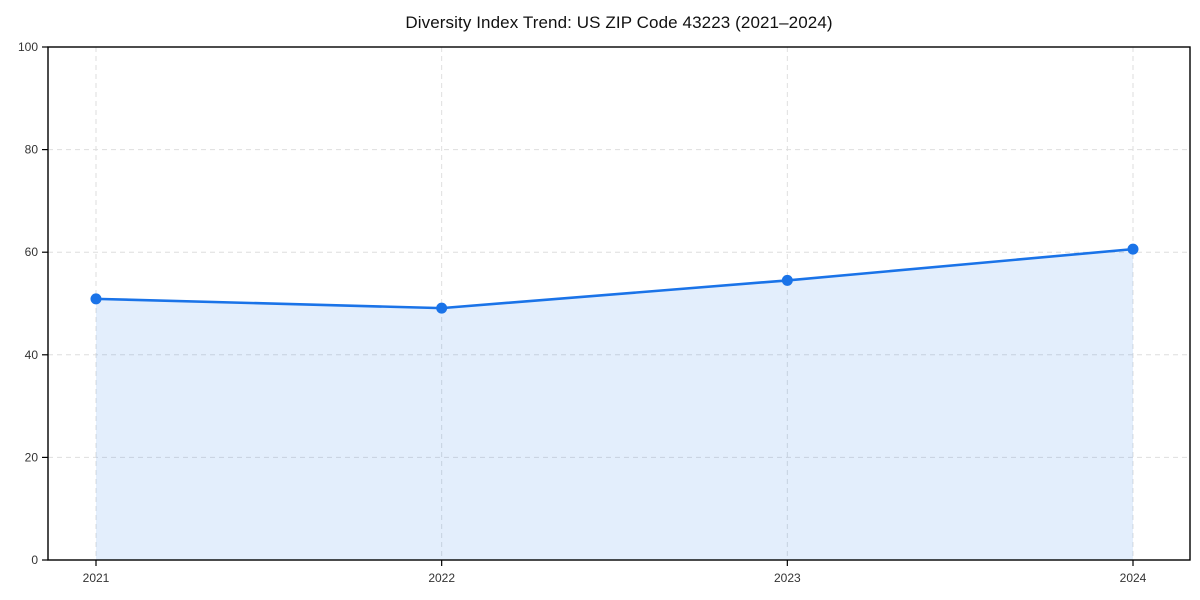  I want to click on x-tick-label: 2022, so click(441, 578).